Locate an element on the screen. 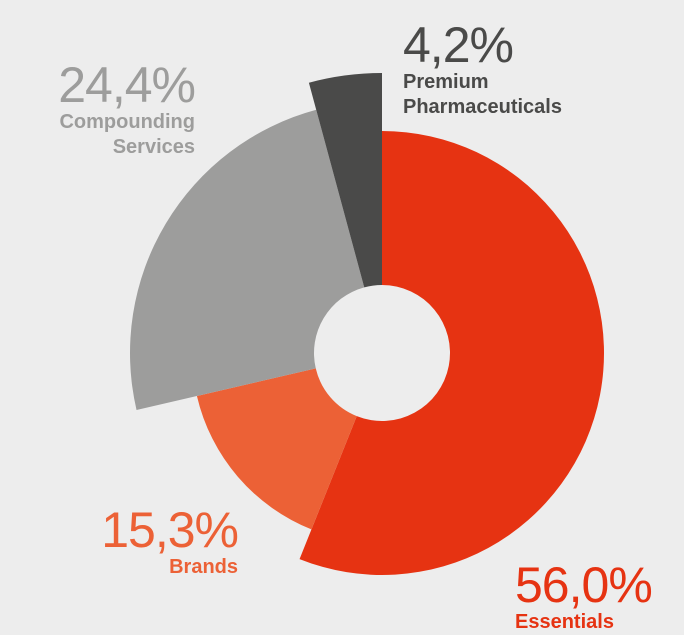 The image size is (684, 635). value-label: 15,3% is located at coordinates (170, 530).